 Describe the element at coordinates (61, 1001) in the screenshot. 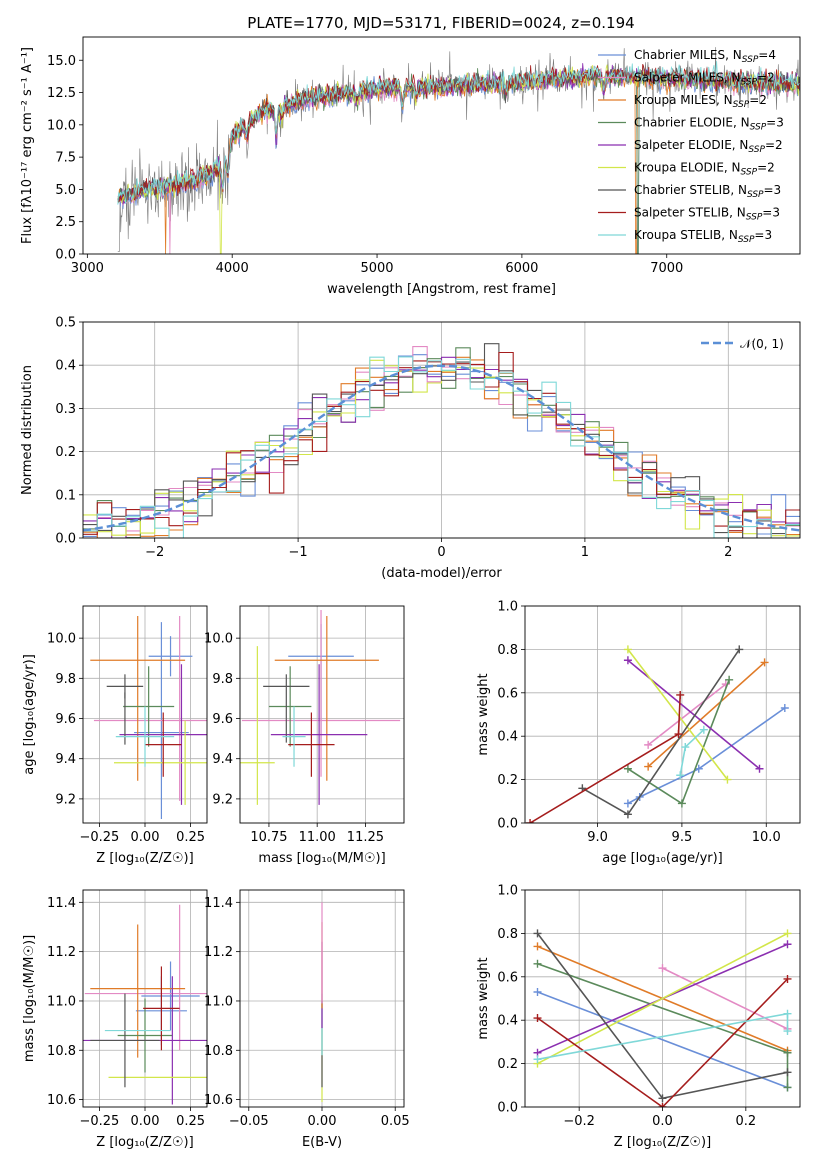

I see `y-tick-label: 11.0` at that location.